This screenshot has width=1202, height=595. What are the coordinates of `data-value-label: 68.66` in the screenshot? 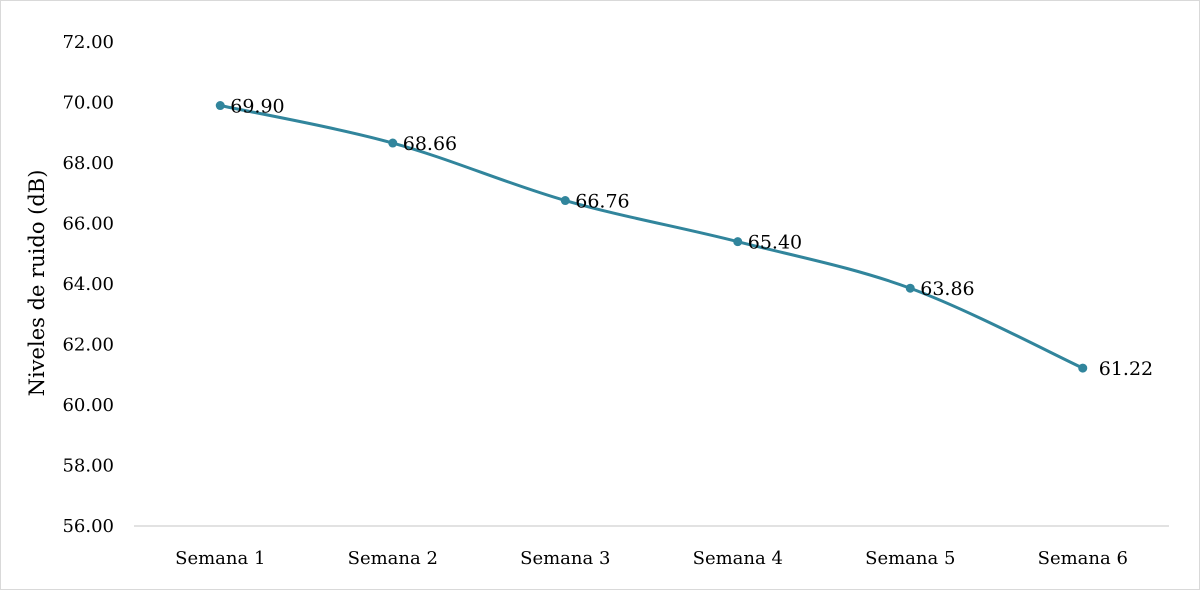 It's located at (430, 144).